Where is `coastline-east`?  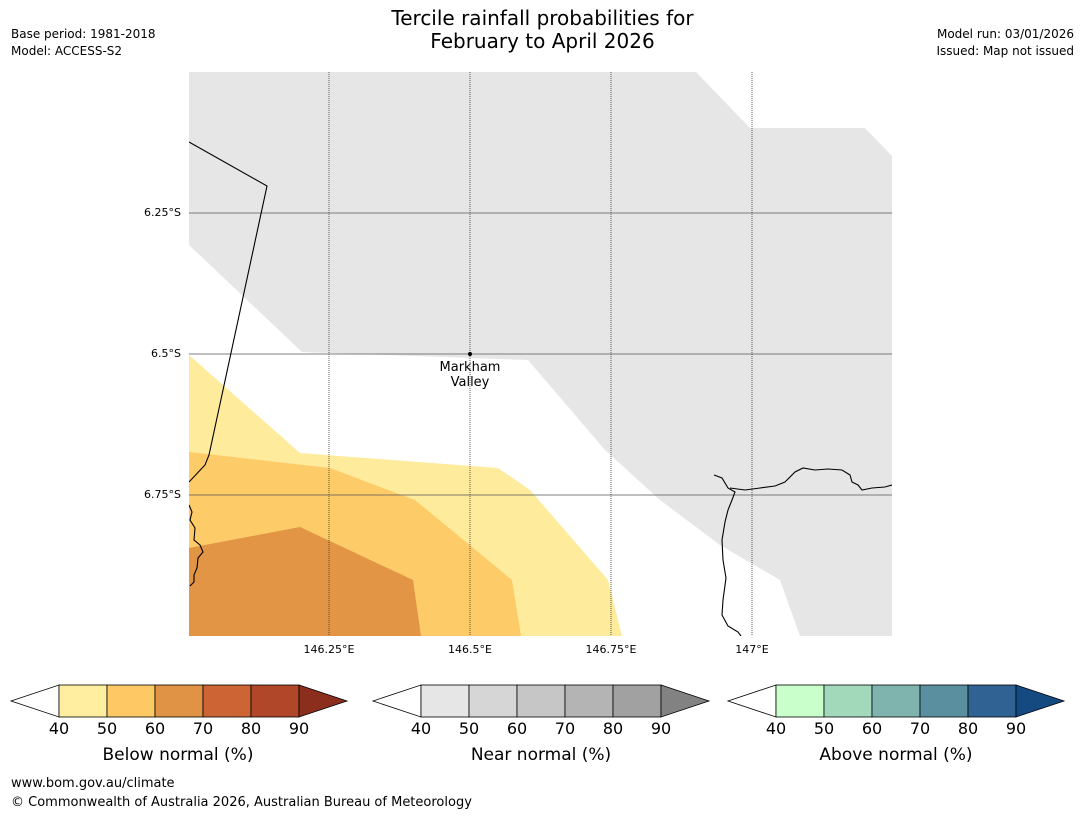
coastline-east is located at coordinates (727, 555).